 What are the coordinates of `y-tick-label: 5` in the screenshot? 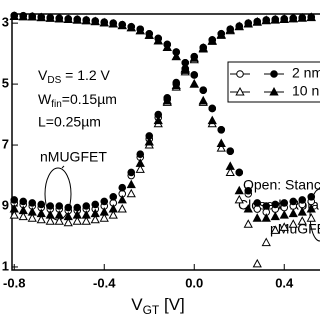 It's located at (5, 83).